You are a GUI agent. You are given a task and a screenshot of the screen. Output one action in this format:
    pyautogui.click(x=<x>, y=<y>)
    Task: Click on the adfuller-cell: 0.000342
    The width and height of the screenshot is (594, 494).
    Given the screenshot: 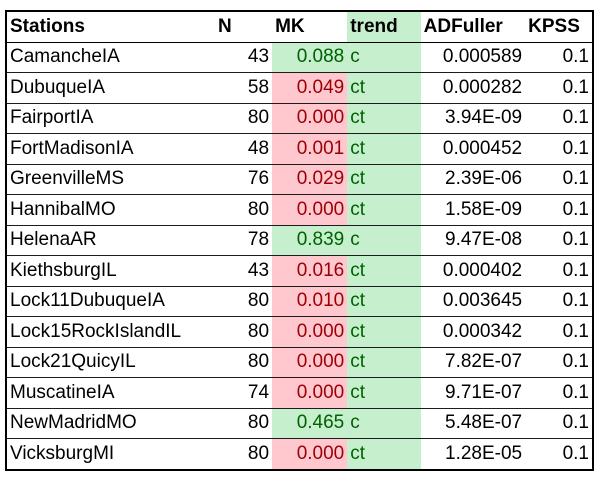 What is the action you would take?
    pyautogui.click(x=473, y=332)
    